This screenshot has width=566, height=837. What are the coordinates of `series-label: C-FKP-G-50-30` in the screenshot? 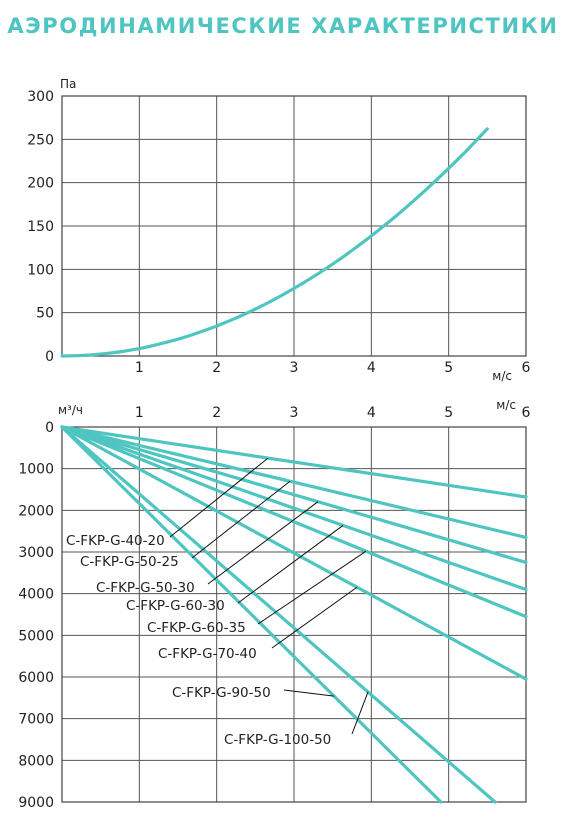 It's located at (145, 588).